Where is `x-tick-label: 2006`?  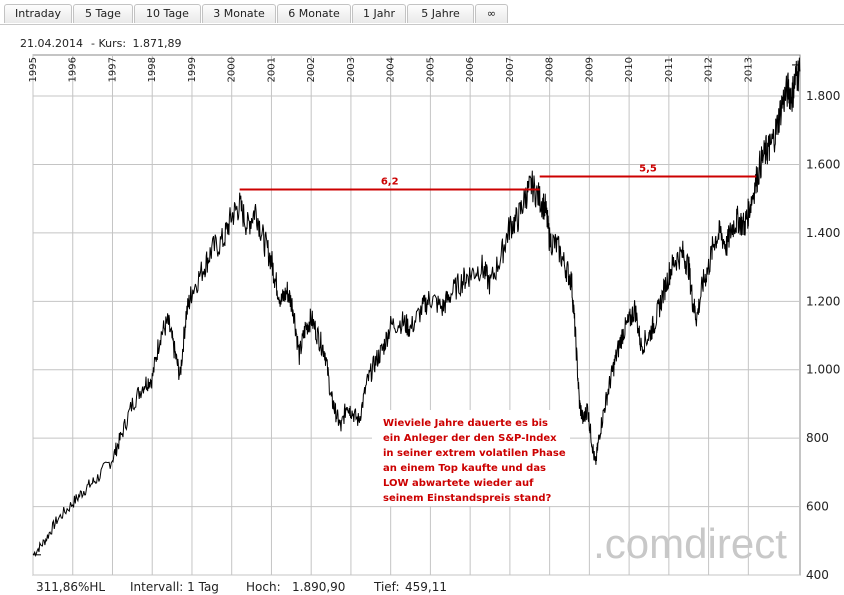 x-tick-label: 2006 is located at coordinates (470, 69).